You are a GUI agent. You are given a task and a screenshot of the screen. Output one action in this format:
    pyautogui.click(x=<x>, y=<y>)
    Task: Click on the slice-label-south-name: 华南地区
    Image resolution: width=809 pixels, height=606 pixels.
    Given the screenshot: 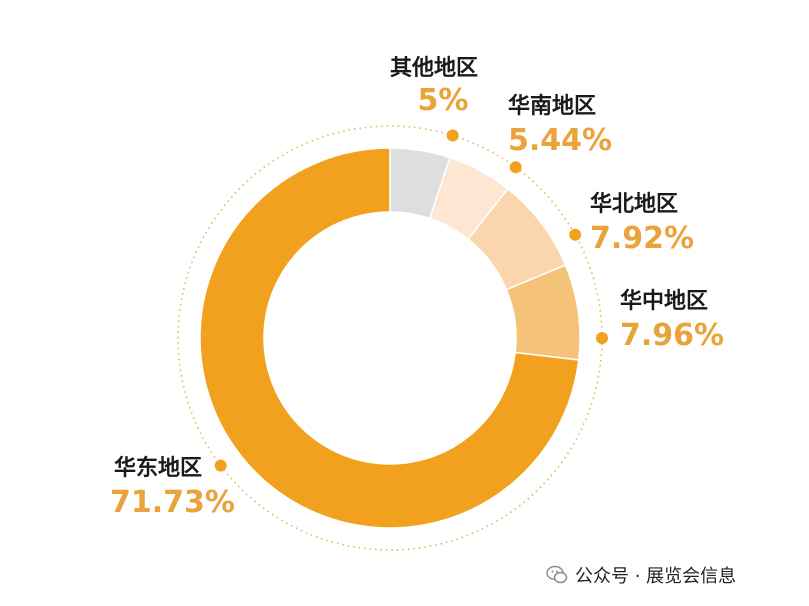 What is the action you would take?
    pyautogui.click(x=552, y=106)
    